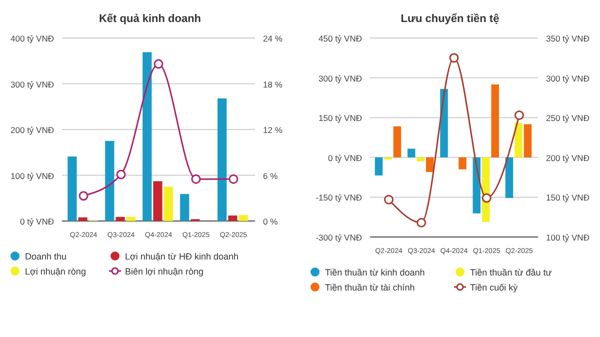 This screenshot has height=337, width=600. What do you see at coordinates (181, 257) in the screenshot?
I see `legend-label: Lợi nhuận từ HĐ kinh doanh` at bounding box center [181, 257].